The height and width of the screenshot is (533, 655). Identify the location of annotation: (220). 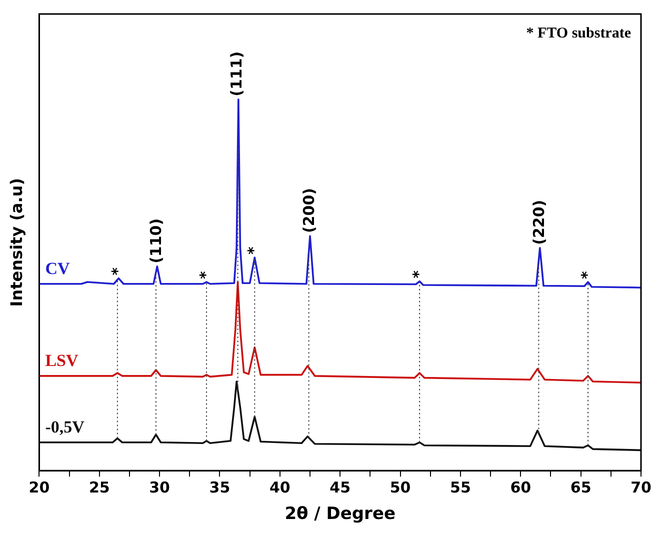
(539, 222).